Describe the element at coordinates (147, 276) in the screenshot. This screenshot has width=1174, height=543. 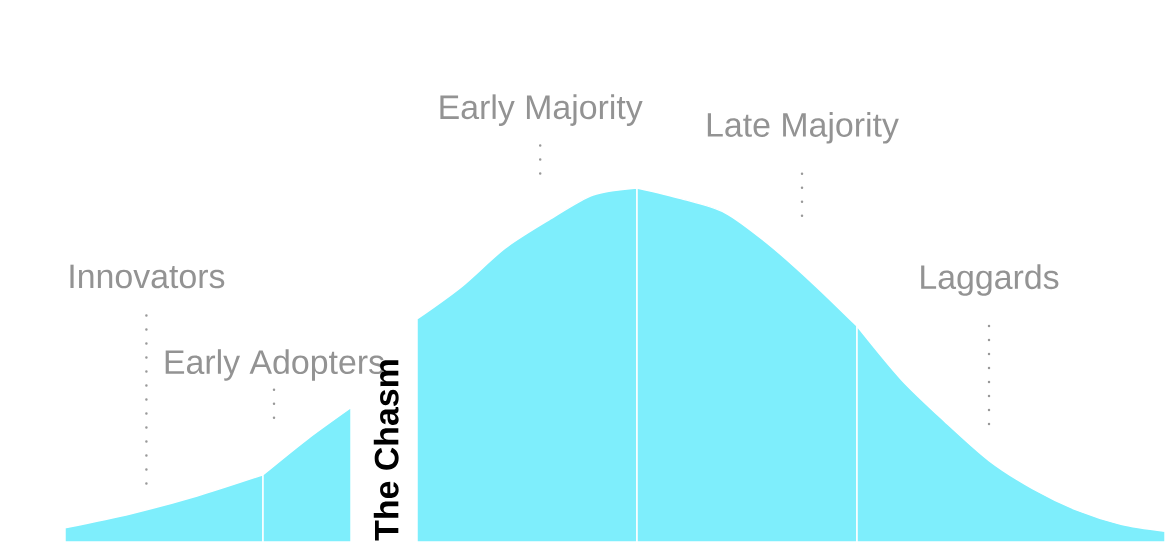
I see `text: Innovators` at that location.